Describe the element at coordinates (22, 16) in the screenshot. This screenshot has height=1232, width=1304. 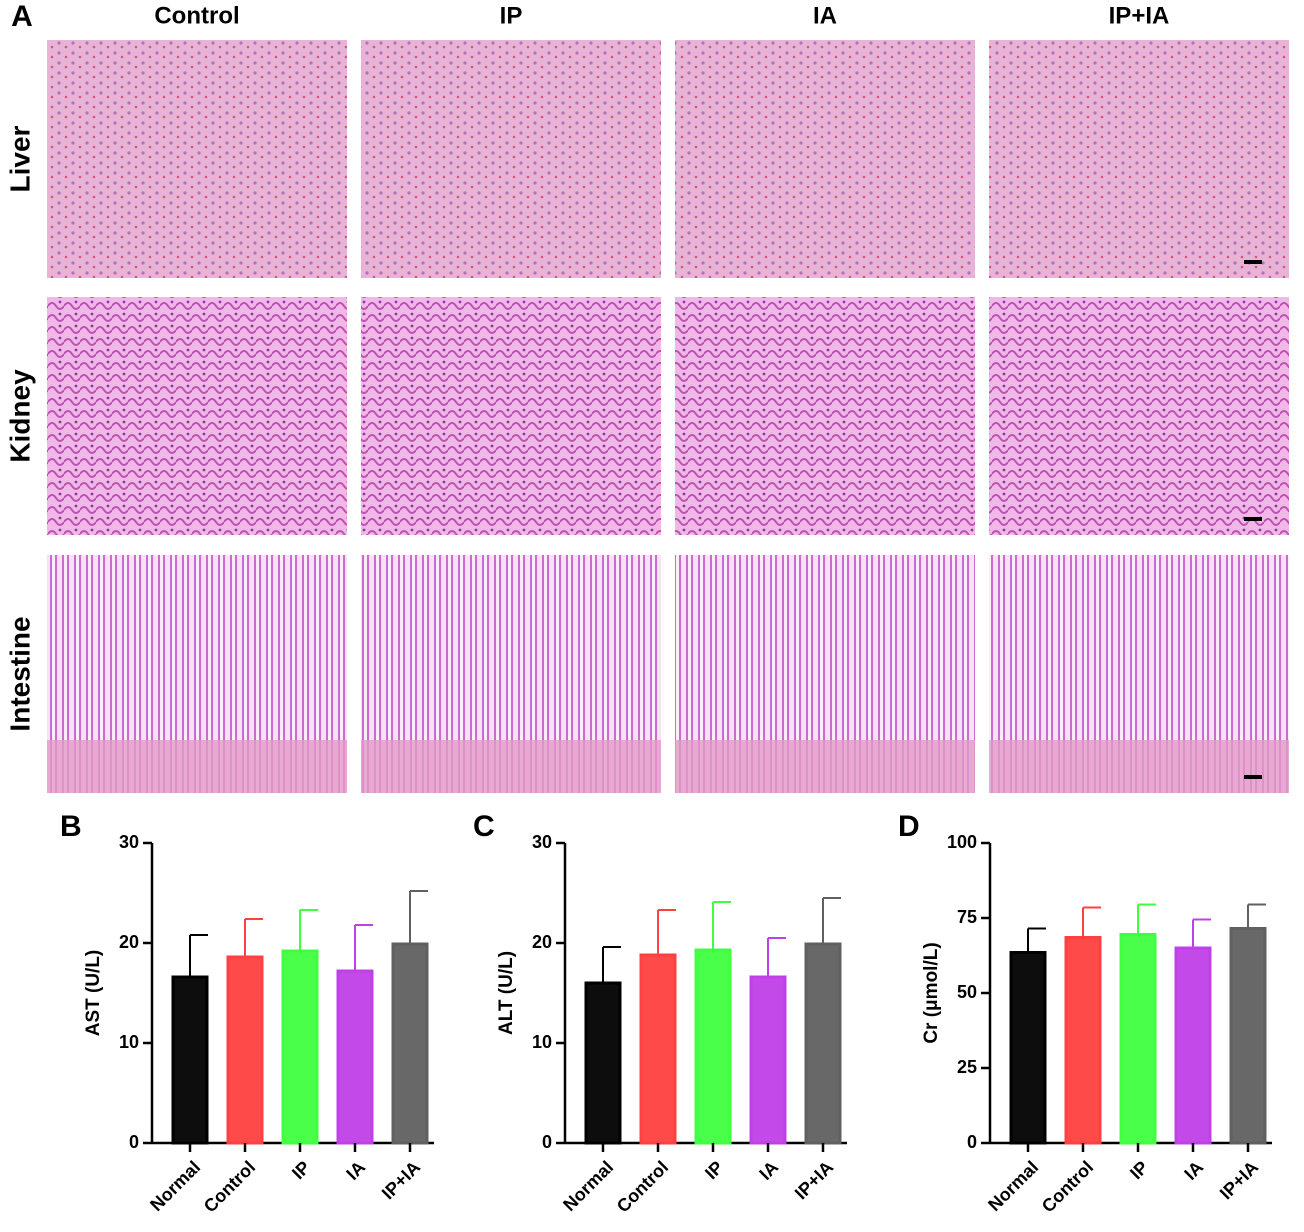
I see `panel-label: A` at that location.